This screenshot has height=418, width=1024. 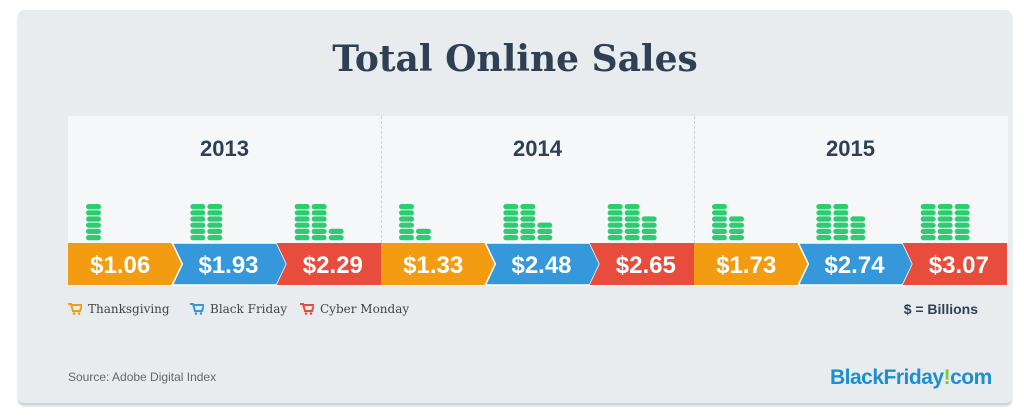 I want to click on legend-item: Black Friday, so click(x=238, y=309).